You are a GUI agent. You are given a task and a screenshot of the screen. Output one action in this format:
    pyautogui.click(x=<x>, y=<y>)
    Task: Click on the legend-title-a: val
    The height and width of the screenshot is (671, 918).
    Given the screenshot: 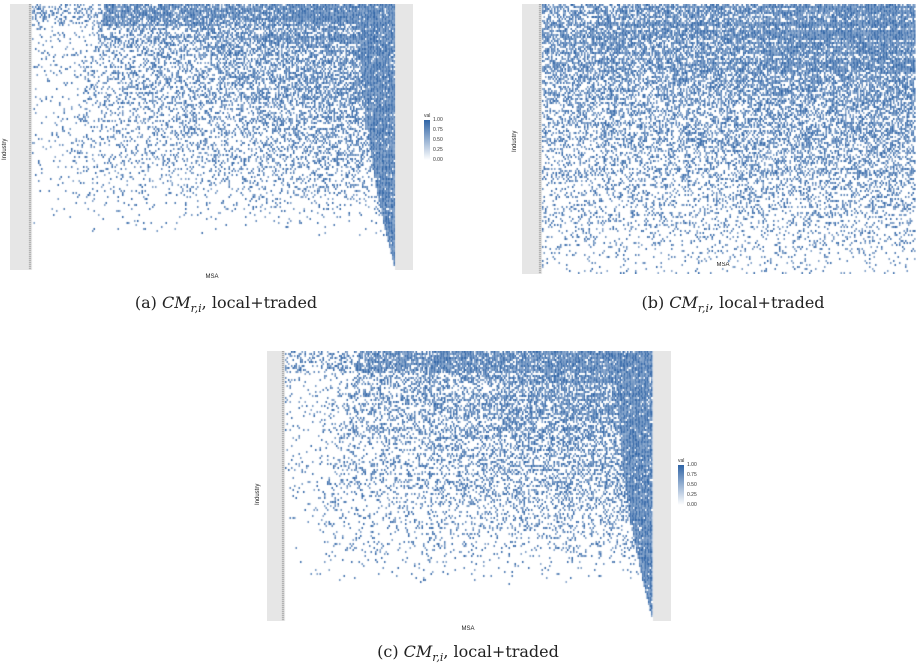 What is the action you would take?
    pyautogui.click(x=427, y=116)
    